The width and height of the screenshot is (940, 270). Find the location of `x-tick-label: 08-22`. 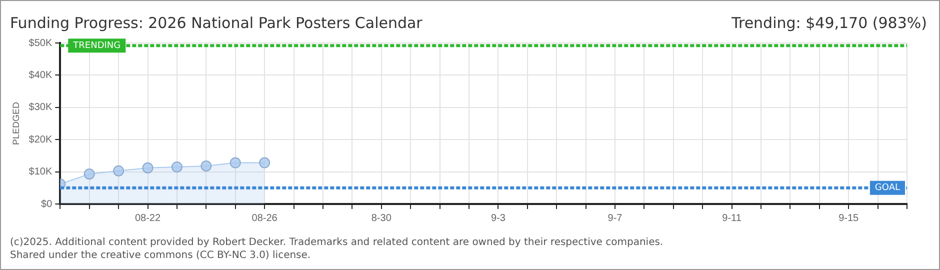

x-tick-label: 08-22 is located at coordinates (147, 218).